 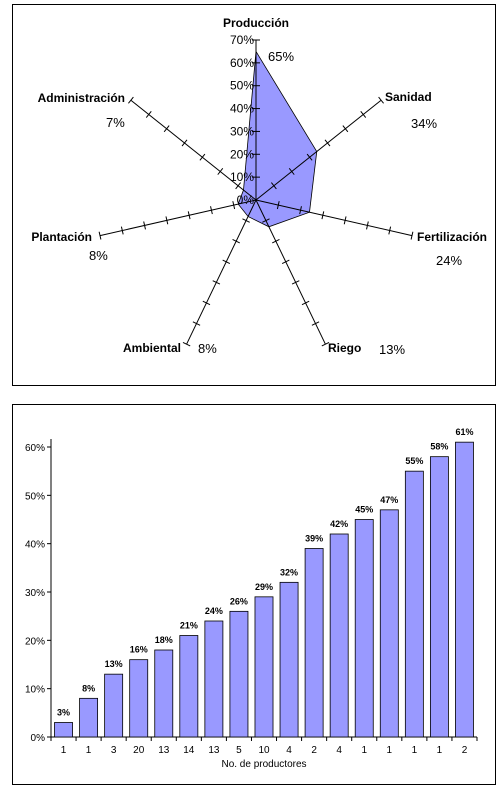 What do you see at coordinates (439, 447) in the screenshot?
I see `bar-value-label: 58%` at bounding box center [439, 447].